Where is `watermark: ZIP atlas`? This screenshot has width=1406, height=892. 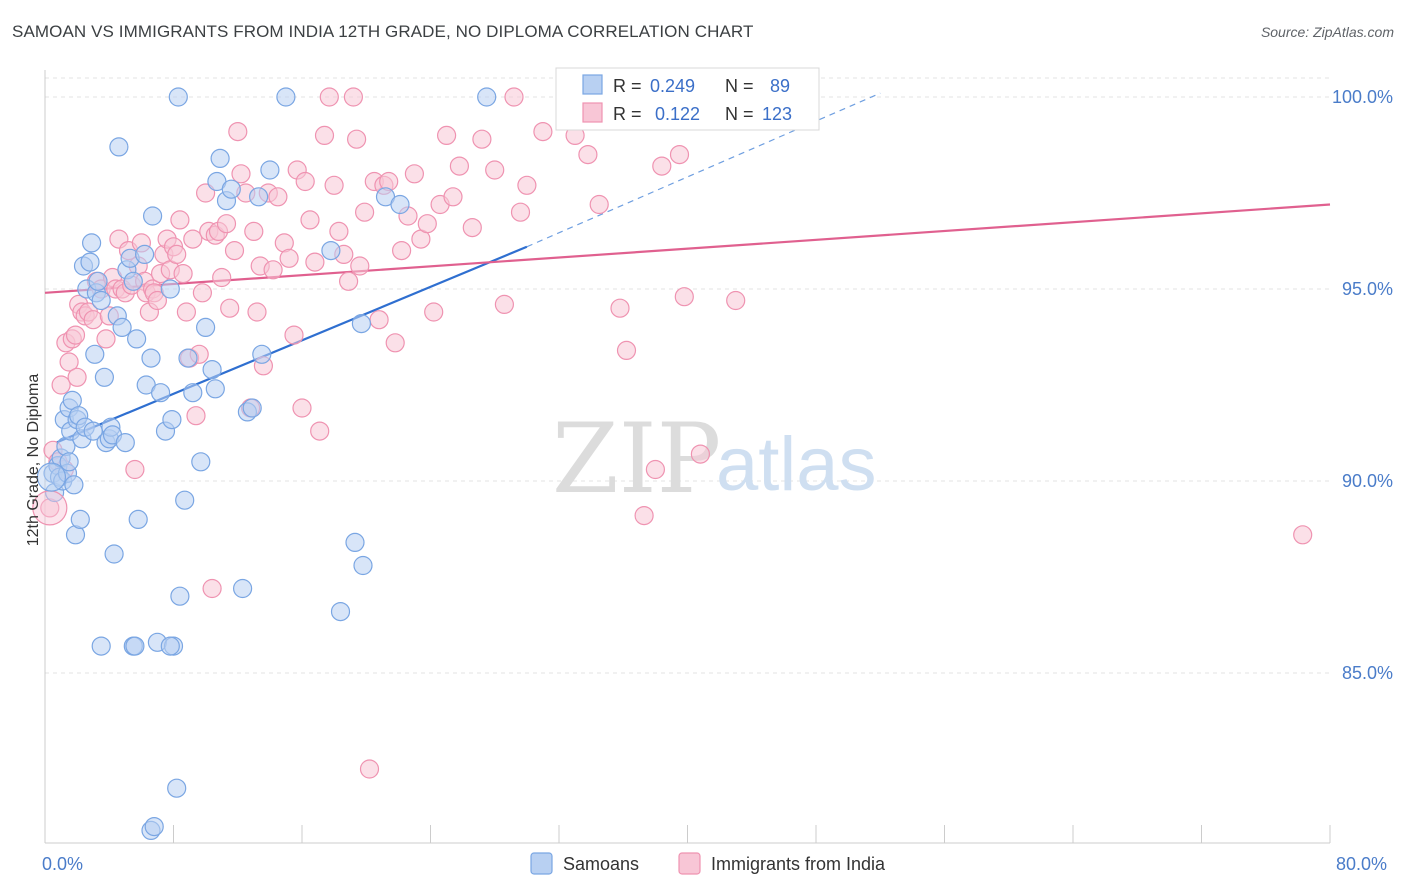 watermark: ZIP atlas is located at coordinates (714, 459).